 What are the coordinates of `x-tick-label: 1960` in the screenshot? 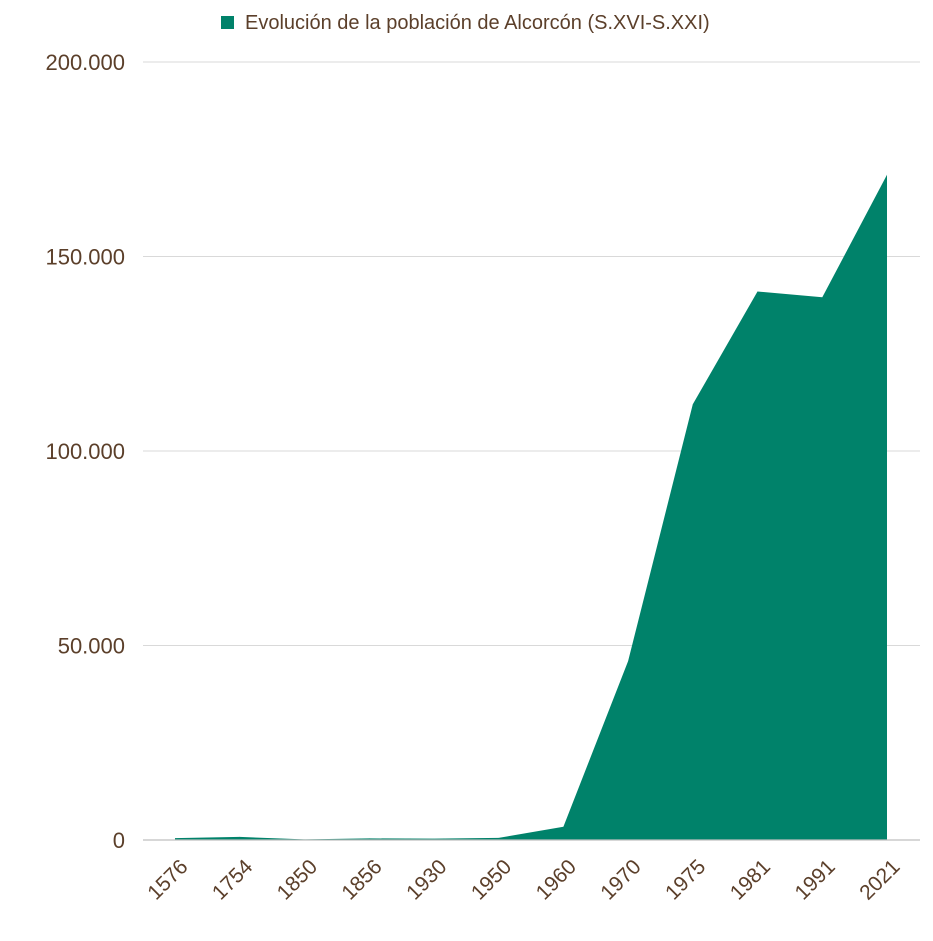 It's located at (556, 879).